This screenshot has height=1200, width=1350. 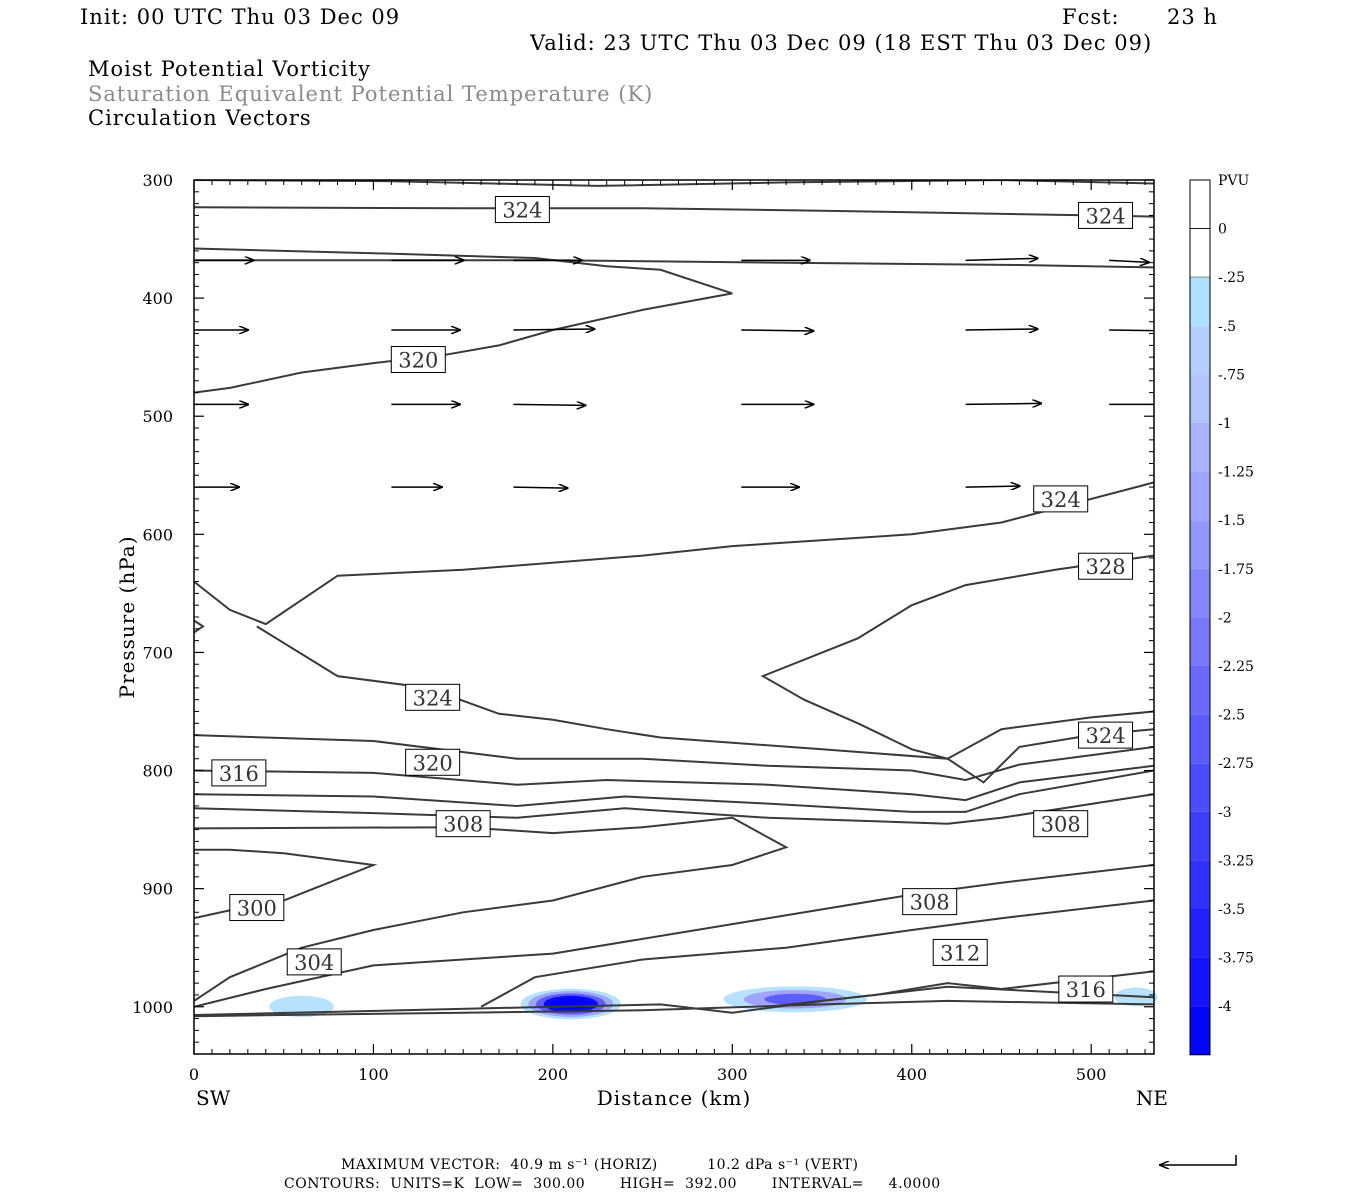 What do you see at coordinates (152, 1007) in the screenshot?
I see `y-tick-label-7: 1000` at bounding box center [152, 1007].